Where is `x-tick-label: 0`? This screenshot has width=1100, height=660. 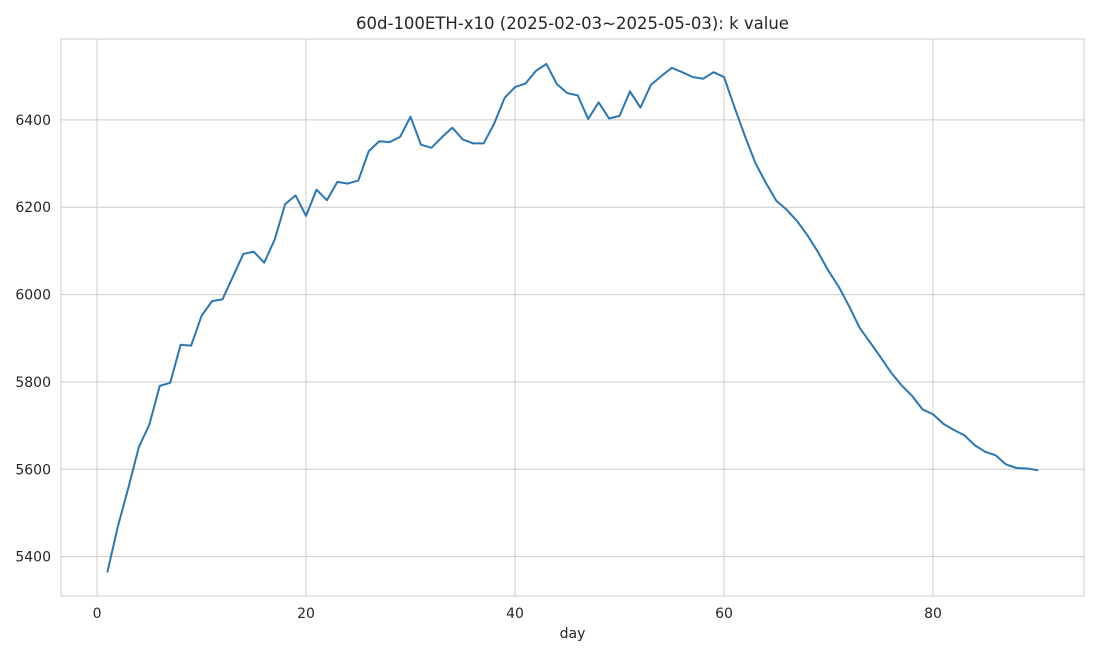 x-tick-label: 0 is located at coordinates (97, 614).